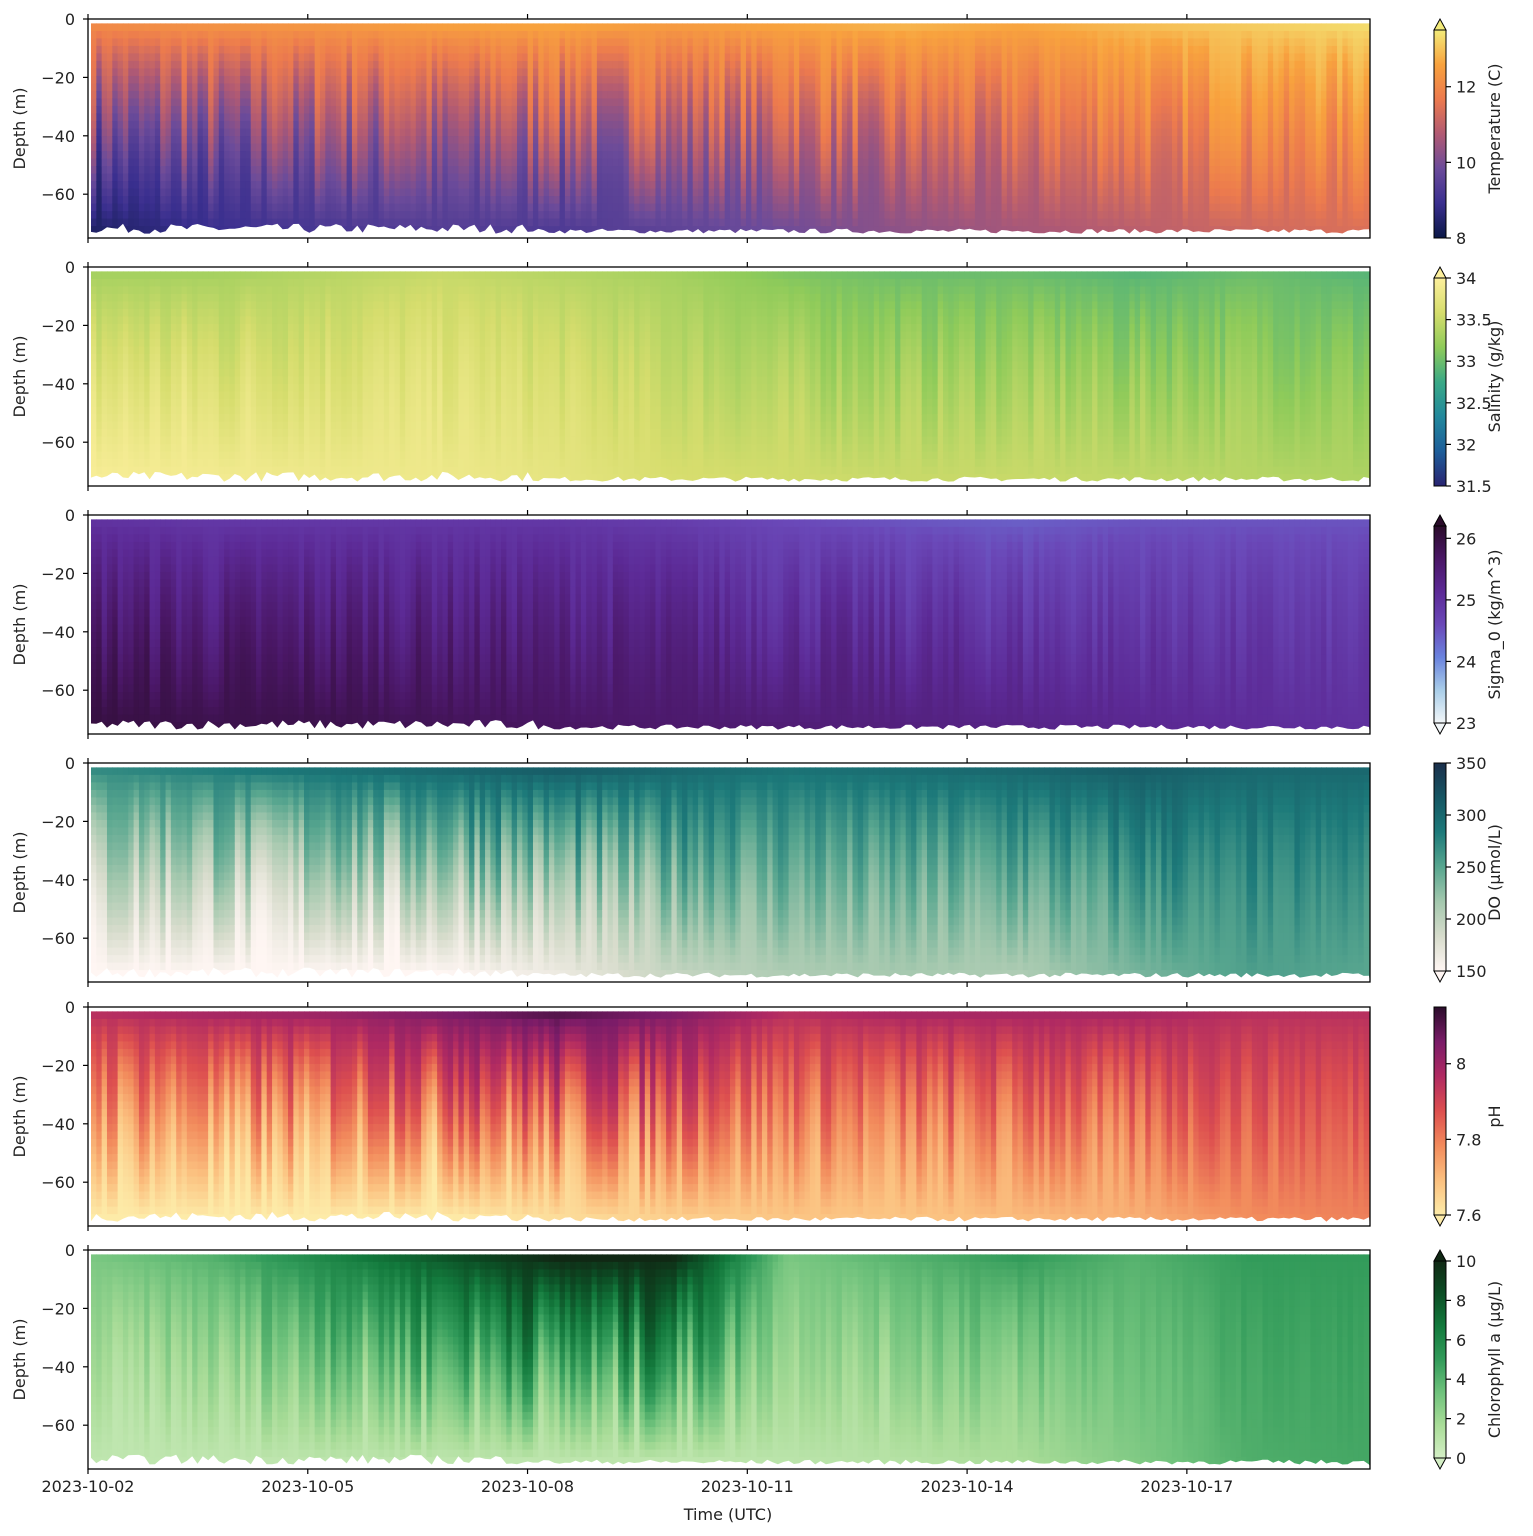  Describe the element at coordinates (1474, 403) in the screenshot. I see `colorbar-tick-label: 32.5` at that location.